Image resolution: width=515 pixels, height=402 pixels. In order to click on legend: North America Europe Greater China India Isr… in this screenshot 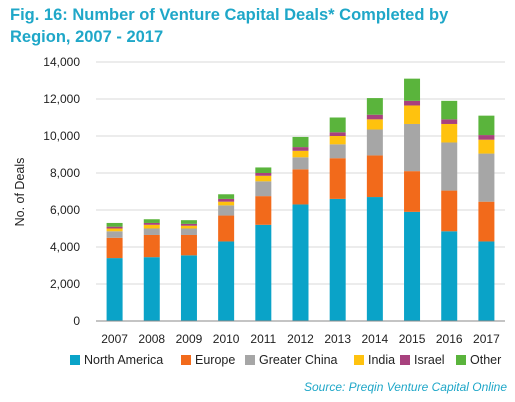, I will do `click(285, 360)`.